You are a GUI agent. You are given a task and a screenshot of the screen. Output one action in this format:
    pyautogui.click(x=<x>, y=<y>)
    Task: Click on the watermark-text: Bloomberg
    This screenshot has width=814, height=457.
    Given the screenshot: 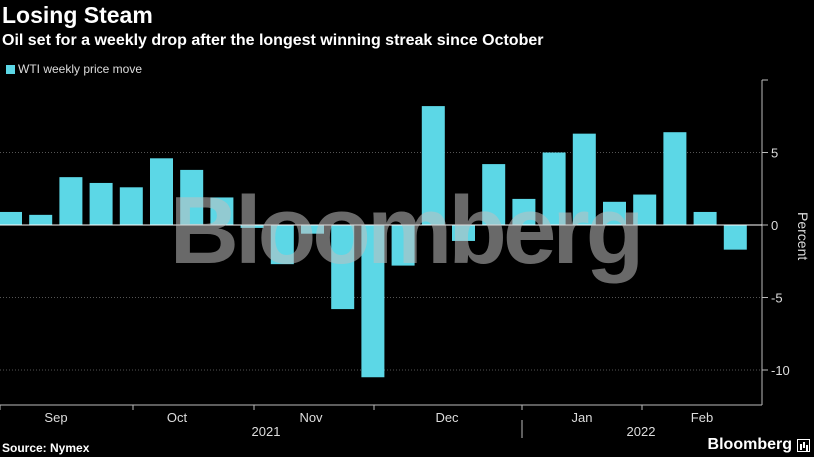 What is the action you would take?
    pyautogui.click(x=405, y=230)
    